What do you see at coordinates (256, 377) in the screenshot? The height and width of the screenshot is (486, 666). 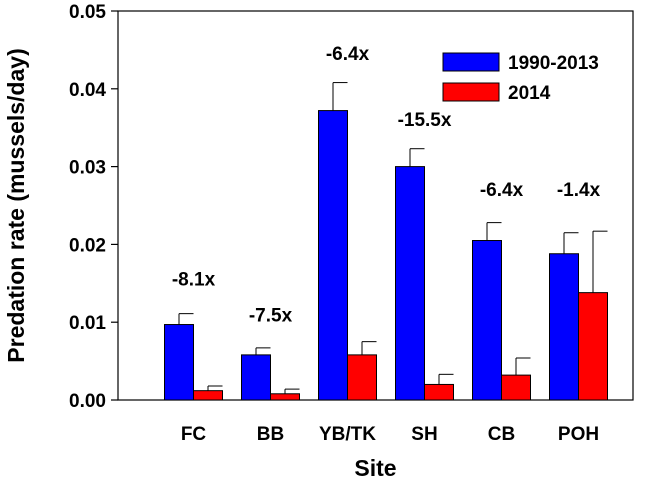 I see `bar-1990-2013-BB` at bounding box center [256, 377].